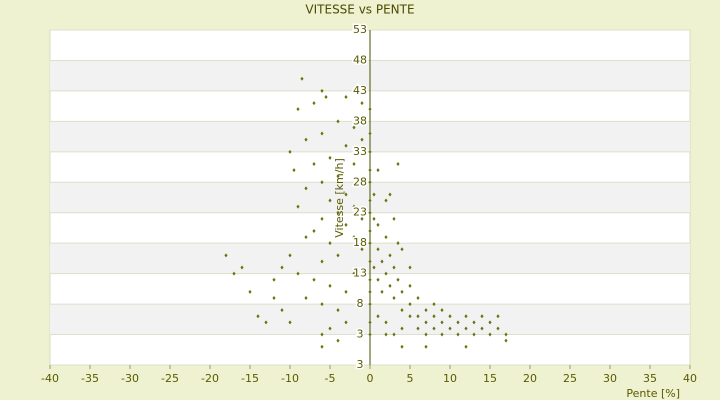 This screenshot has height=400, width=720. I want to click on x-tick-label: -10, so click(290, 378).